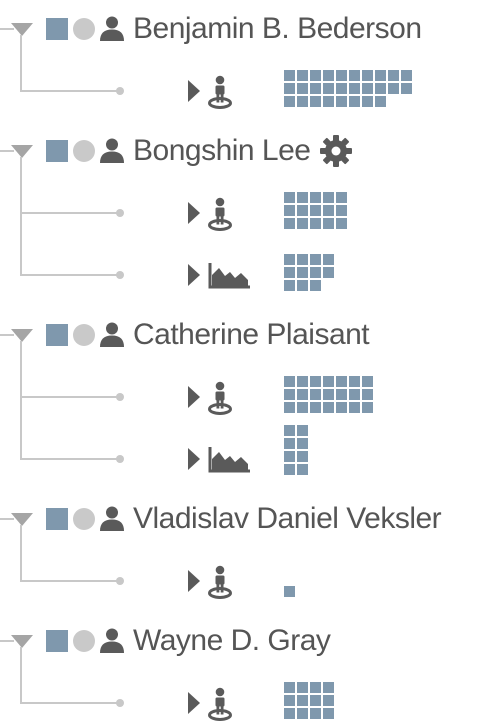 Image resolution: width=478 pixels, height=723 pixels. What do you see at coordinates (335, 151) in the screenshot?
I see `gear-icon` at bounding box center [335, 151].